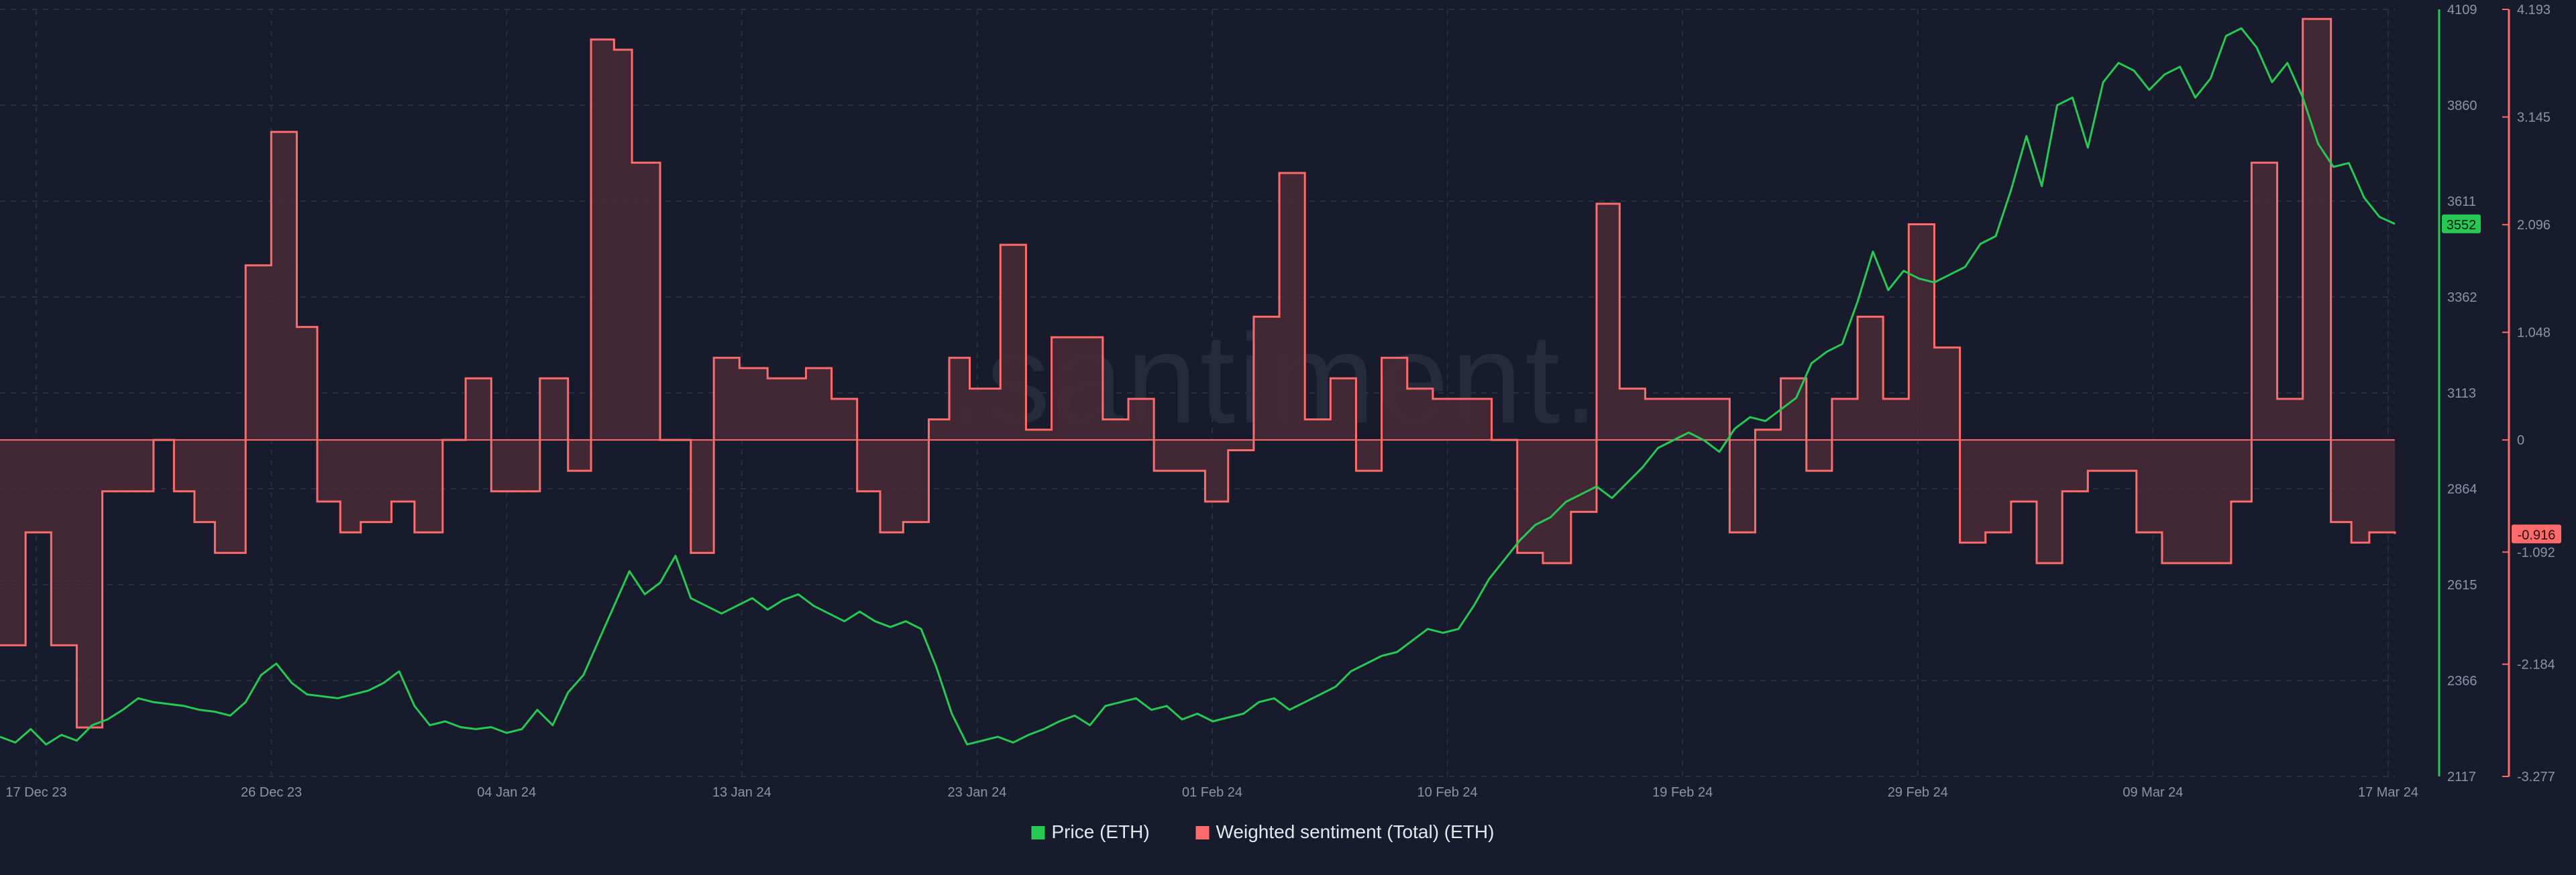 The image size is (2576, 875). Describe the element at coordinates (2461, 393) in the screenshot. I see `price-tick-label: 3113` at that location.